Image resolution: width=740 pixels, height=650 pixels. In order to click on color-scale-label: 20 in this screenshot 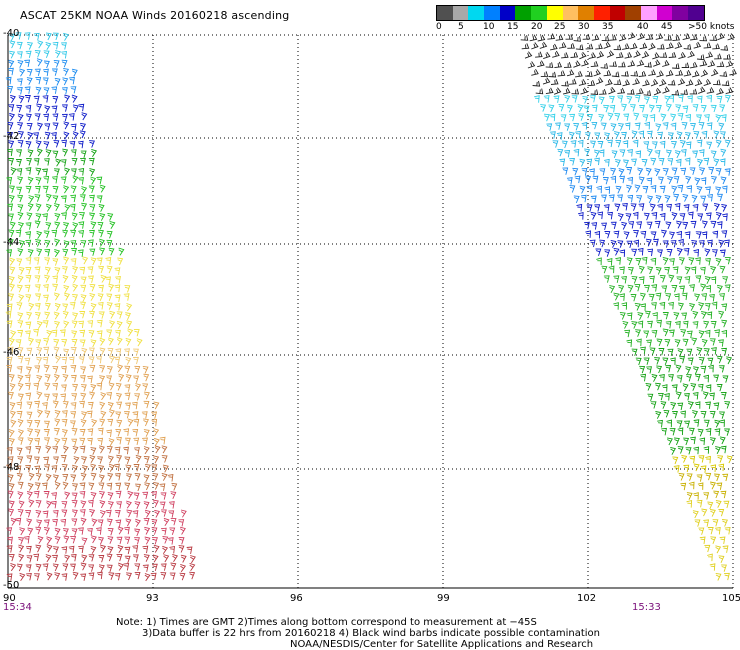, I will do `click(537, 27)`.